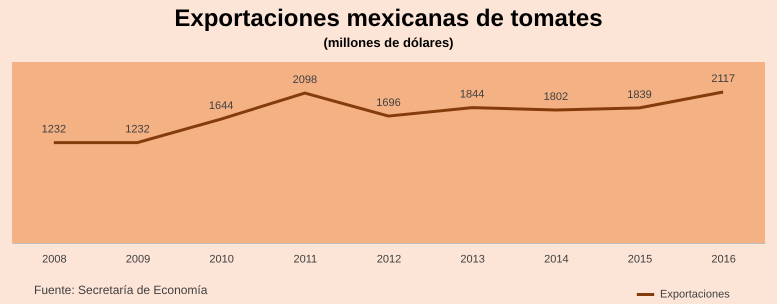 The height and width of the screenshot is (304, 777). Describe the element at coordinates (723, 79) in the screenshot. I see `data-label: 2117` at that location.